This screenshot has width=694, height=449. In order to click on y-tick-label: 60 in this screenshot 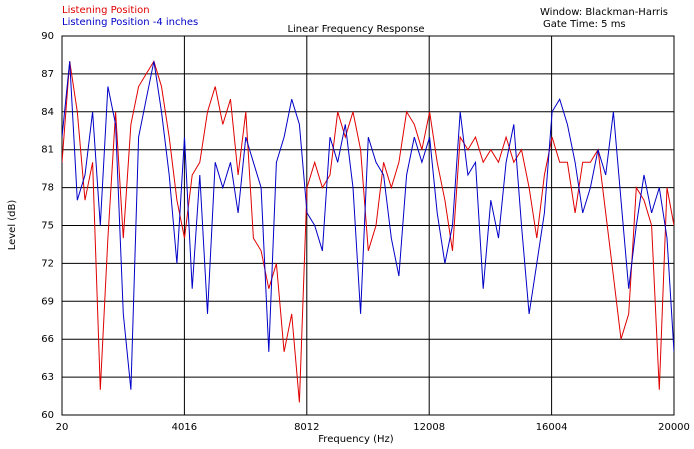, I will do `click(47, 415)`.